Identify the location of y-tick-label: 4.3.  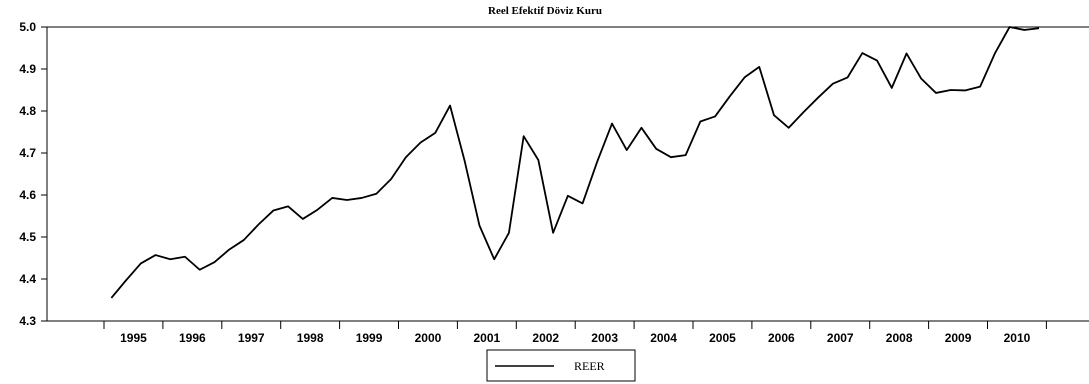
(27, 321).